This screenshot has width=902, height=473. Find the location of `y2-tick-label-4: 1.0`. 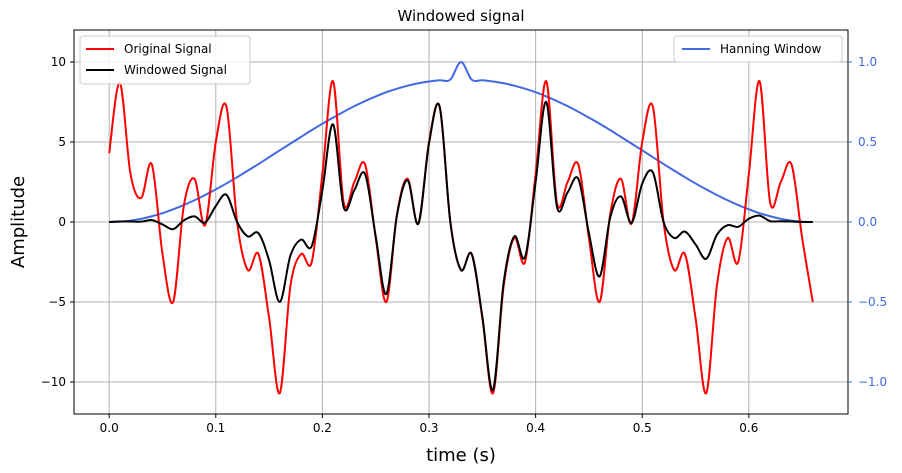

y2-tick-label-4: 1.0 is located at coordinates (867, 62).